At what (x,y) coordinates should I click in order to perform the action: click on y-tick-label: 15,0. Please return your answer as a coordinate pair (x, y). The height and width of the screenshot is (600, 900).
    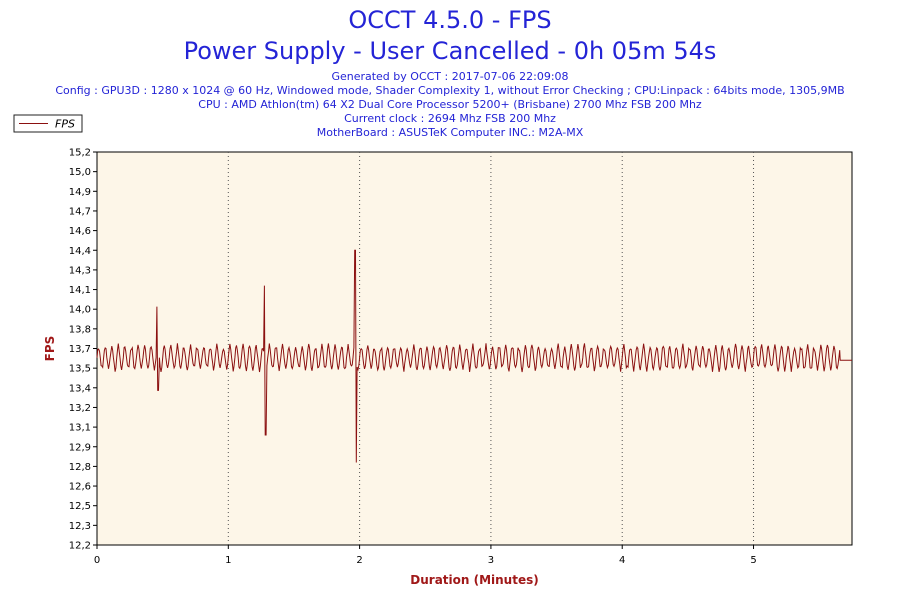
    Looking at the image, I should click on (80, 172).